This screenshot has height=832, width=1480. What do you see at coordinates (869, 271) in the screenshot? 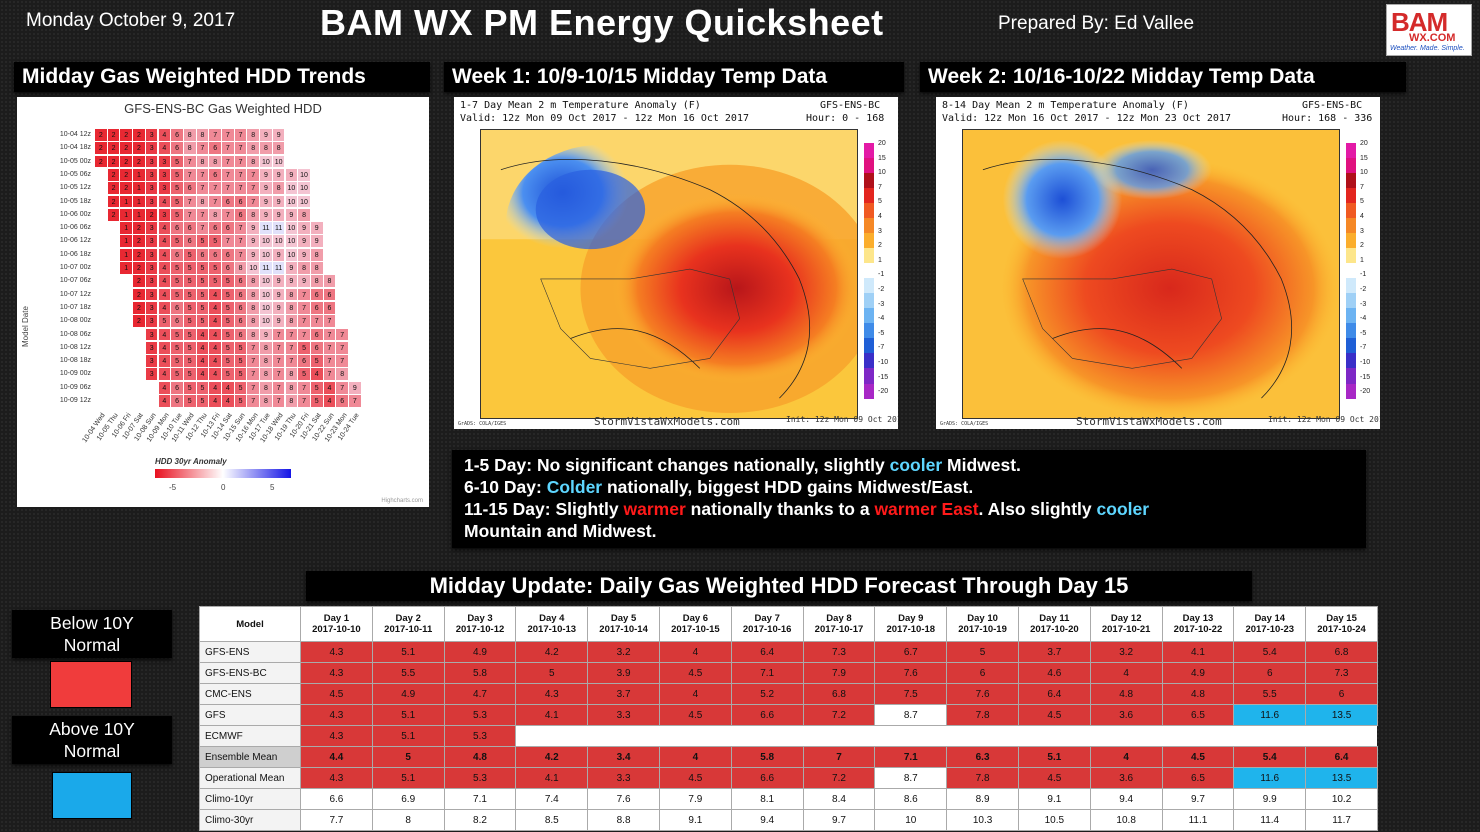
I see `week1-colorbar` at bounding box center [869, 271].